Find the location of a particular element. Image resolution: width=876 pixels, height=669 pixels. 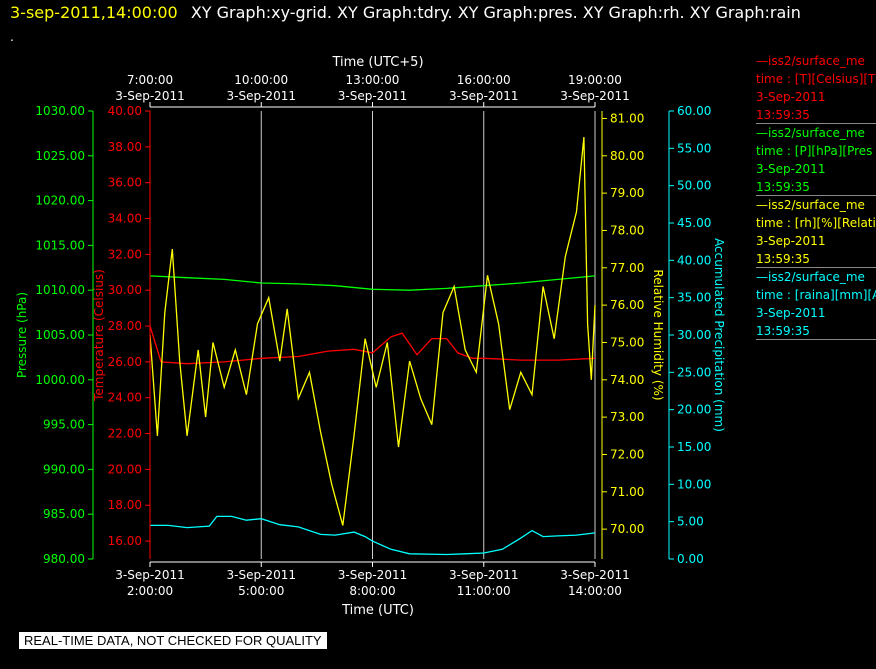

y-axis-title-precip: Accumulated Precipitation (mm) is located at coordinates (719, 335).